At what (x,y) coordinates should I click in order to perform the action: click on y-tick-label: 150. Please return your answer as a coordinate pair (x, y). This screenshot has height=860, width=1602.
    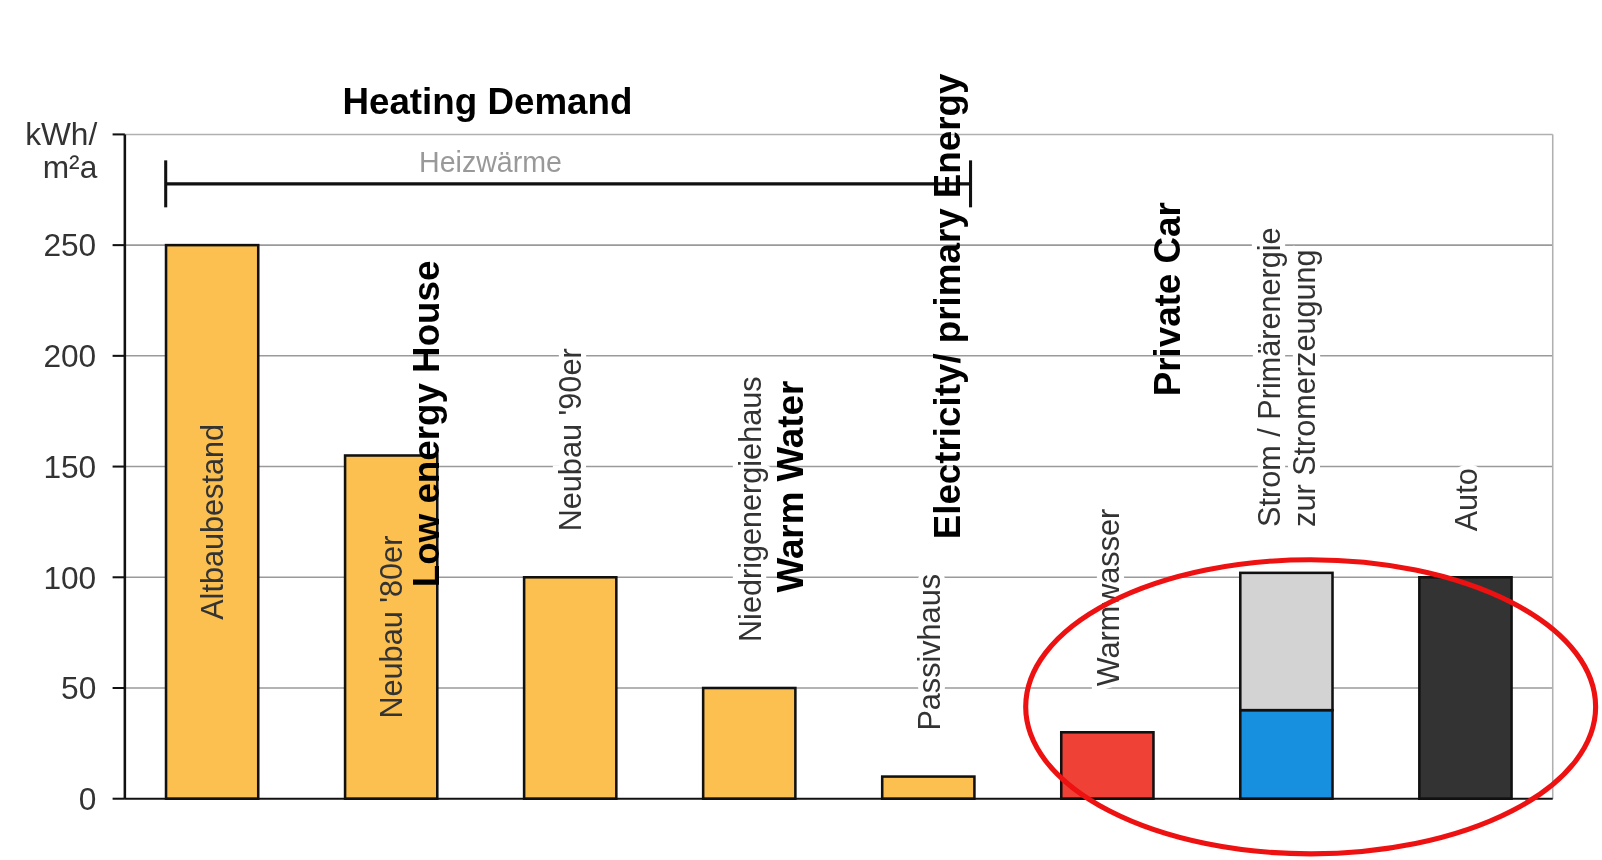
    Looking at the image, I should click on (70, 466).